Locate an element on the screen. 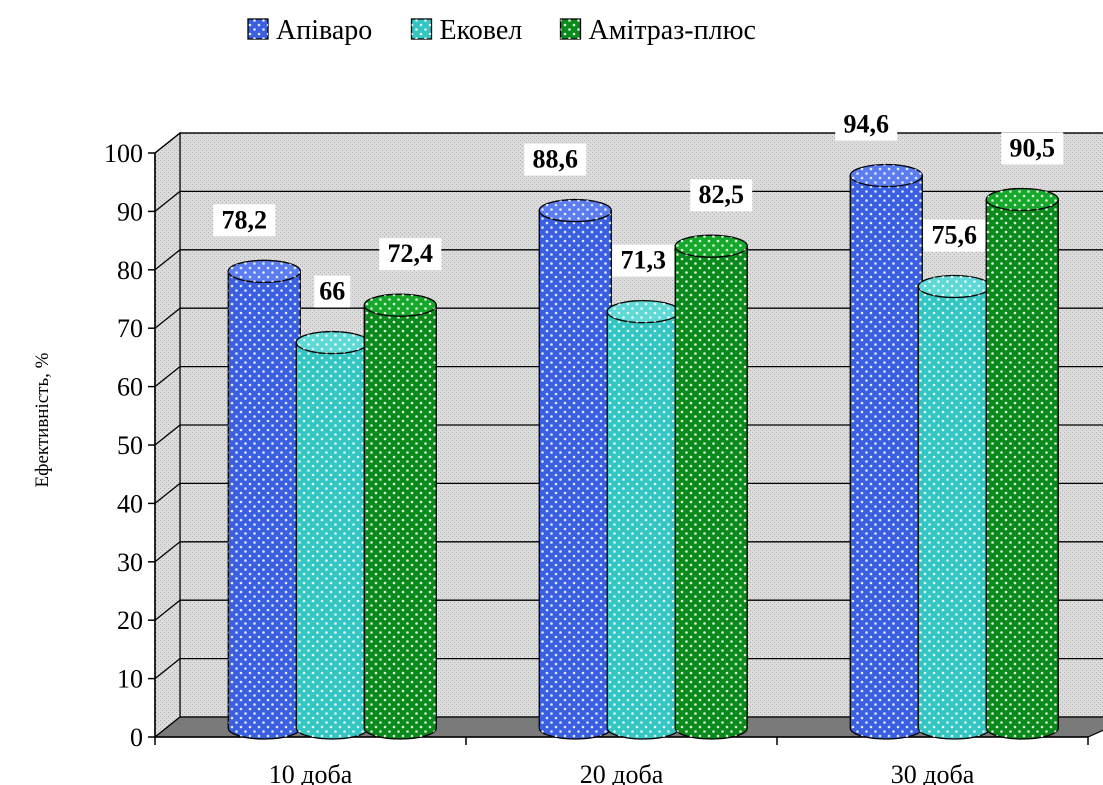  data-label: 90,5 is located at coordinates (1033, 147).